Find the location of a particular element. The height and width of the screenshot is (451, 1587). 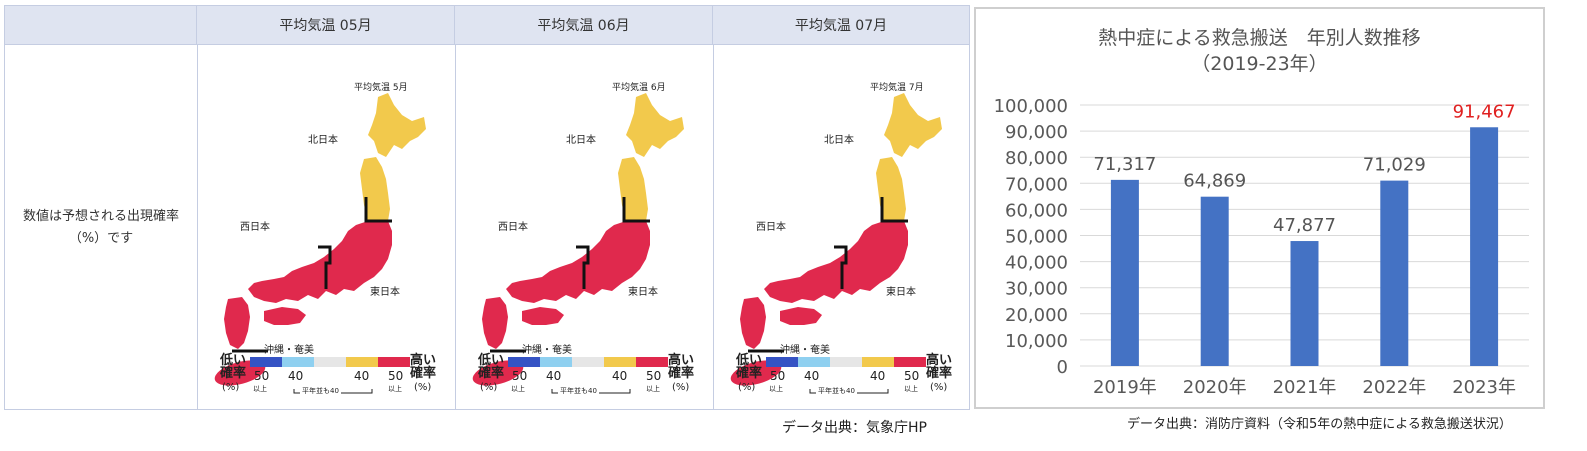

data-label: 47,877 is located at coordinates (1304, 225).